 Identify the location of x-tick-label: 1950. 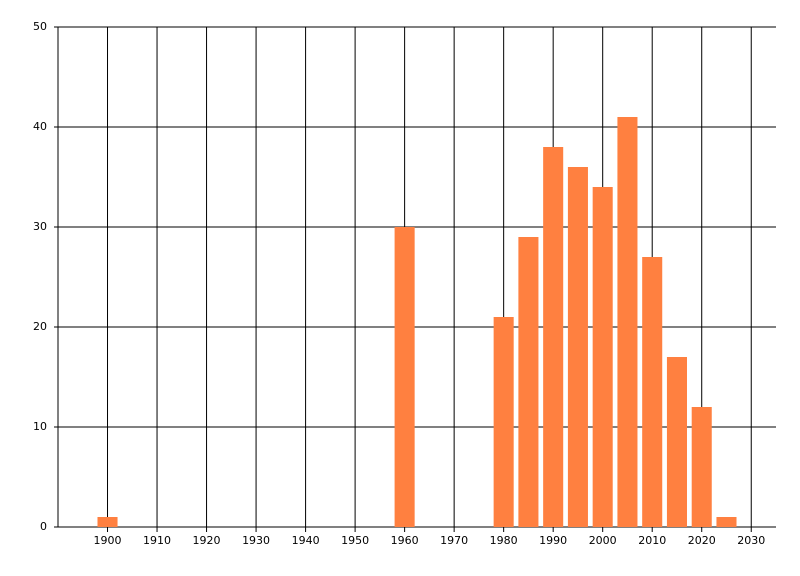
(355, 540).